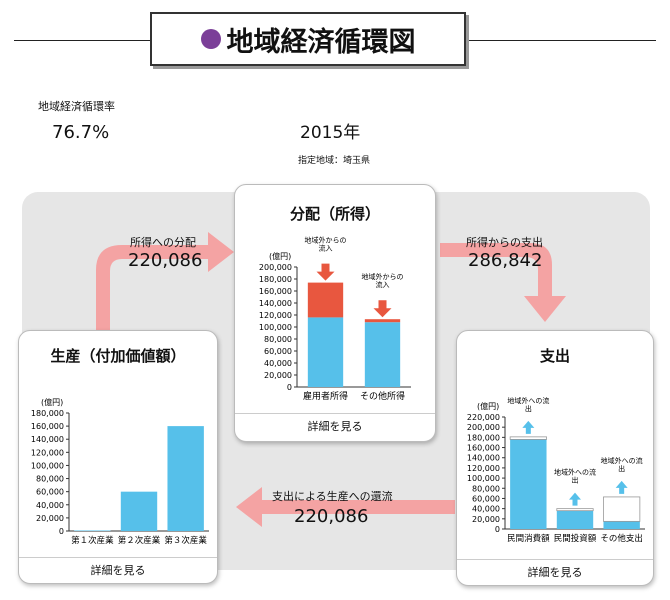 The width and height of the screenshot is (670, 600). Describe the element at coordinates (165, 283) in the screenshot. I see `arrow-income-distribution` at that location.